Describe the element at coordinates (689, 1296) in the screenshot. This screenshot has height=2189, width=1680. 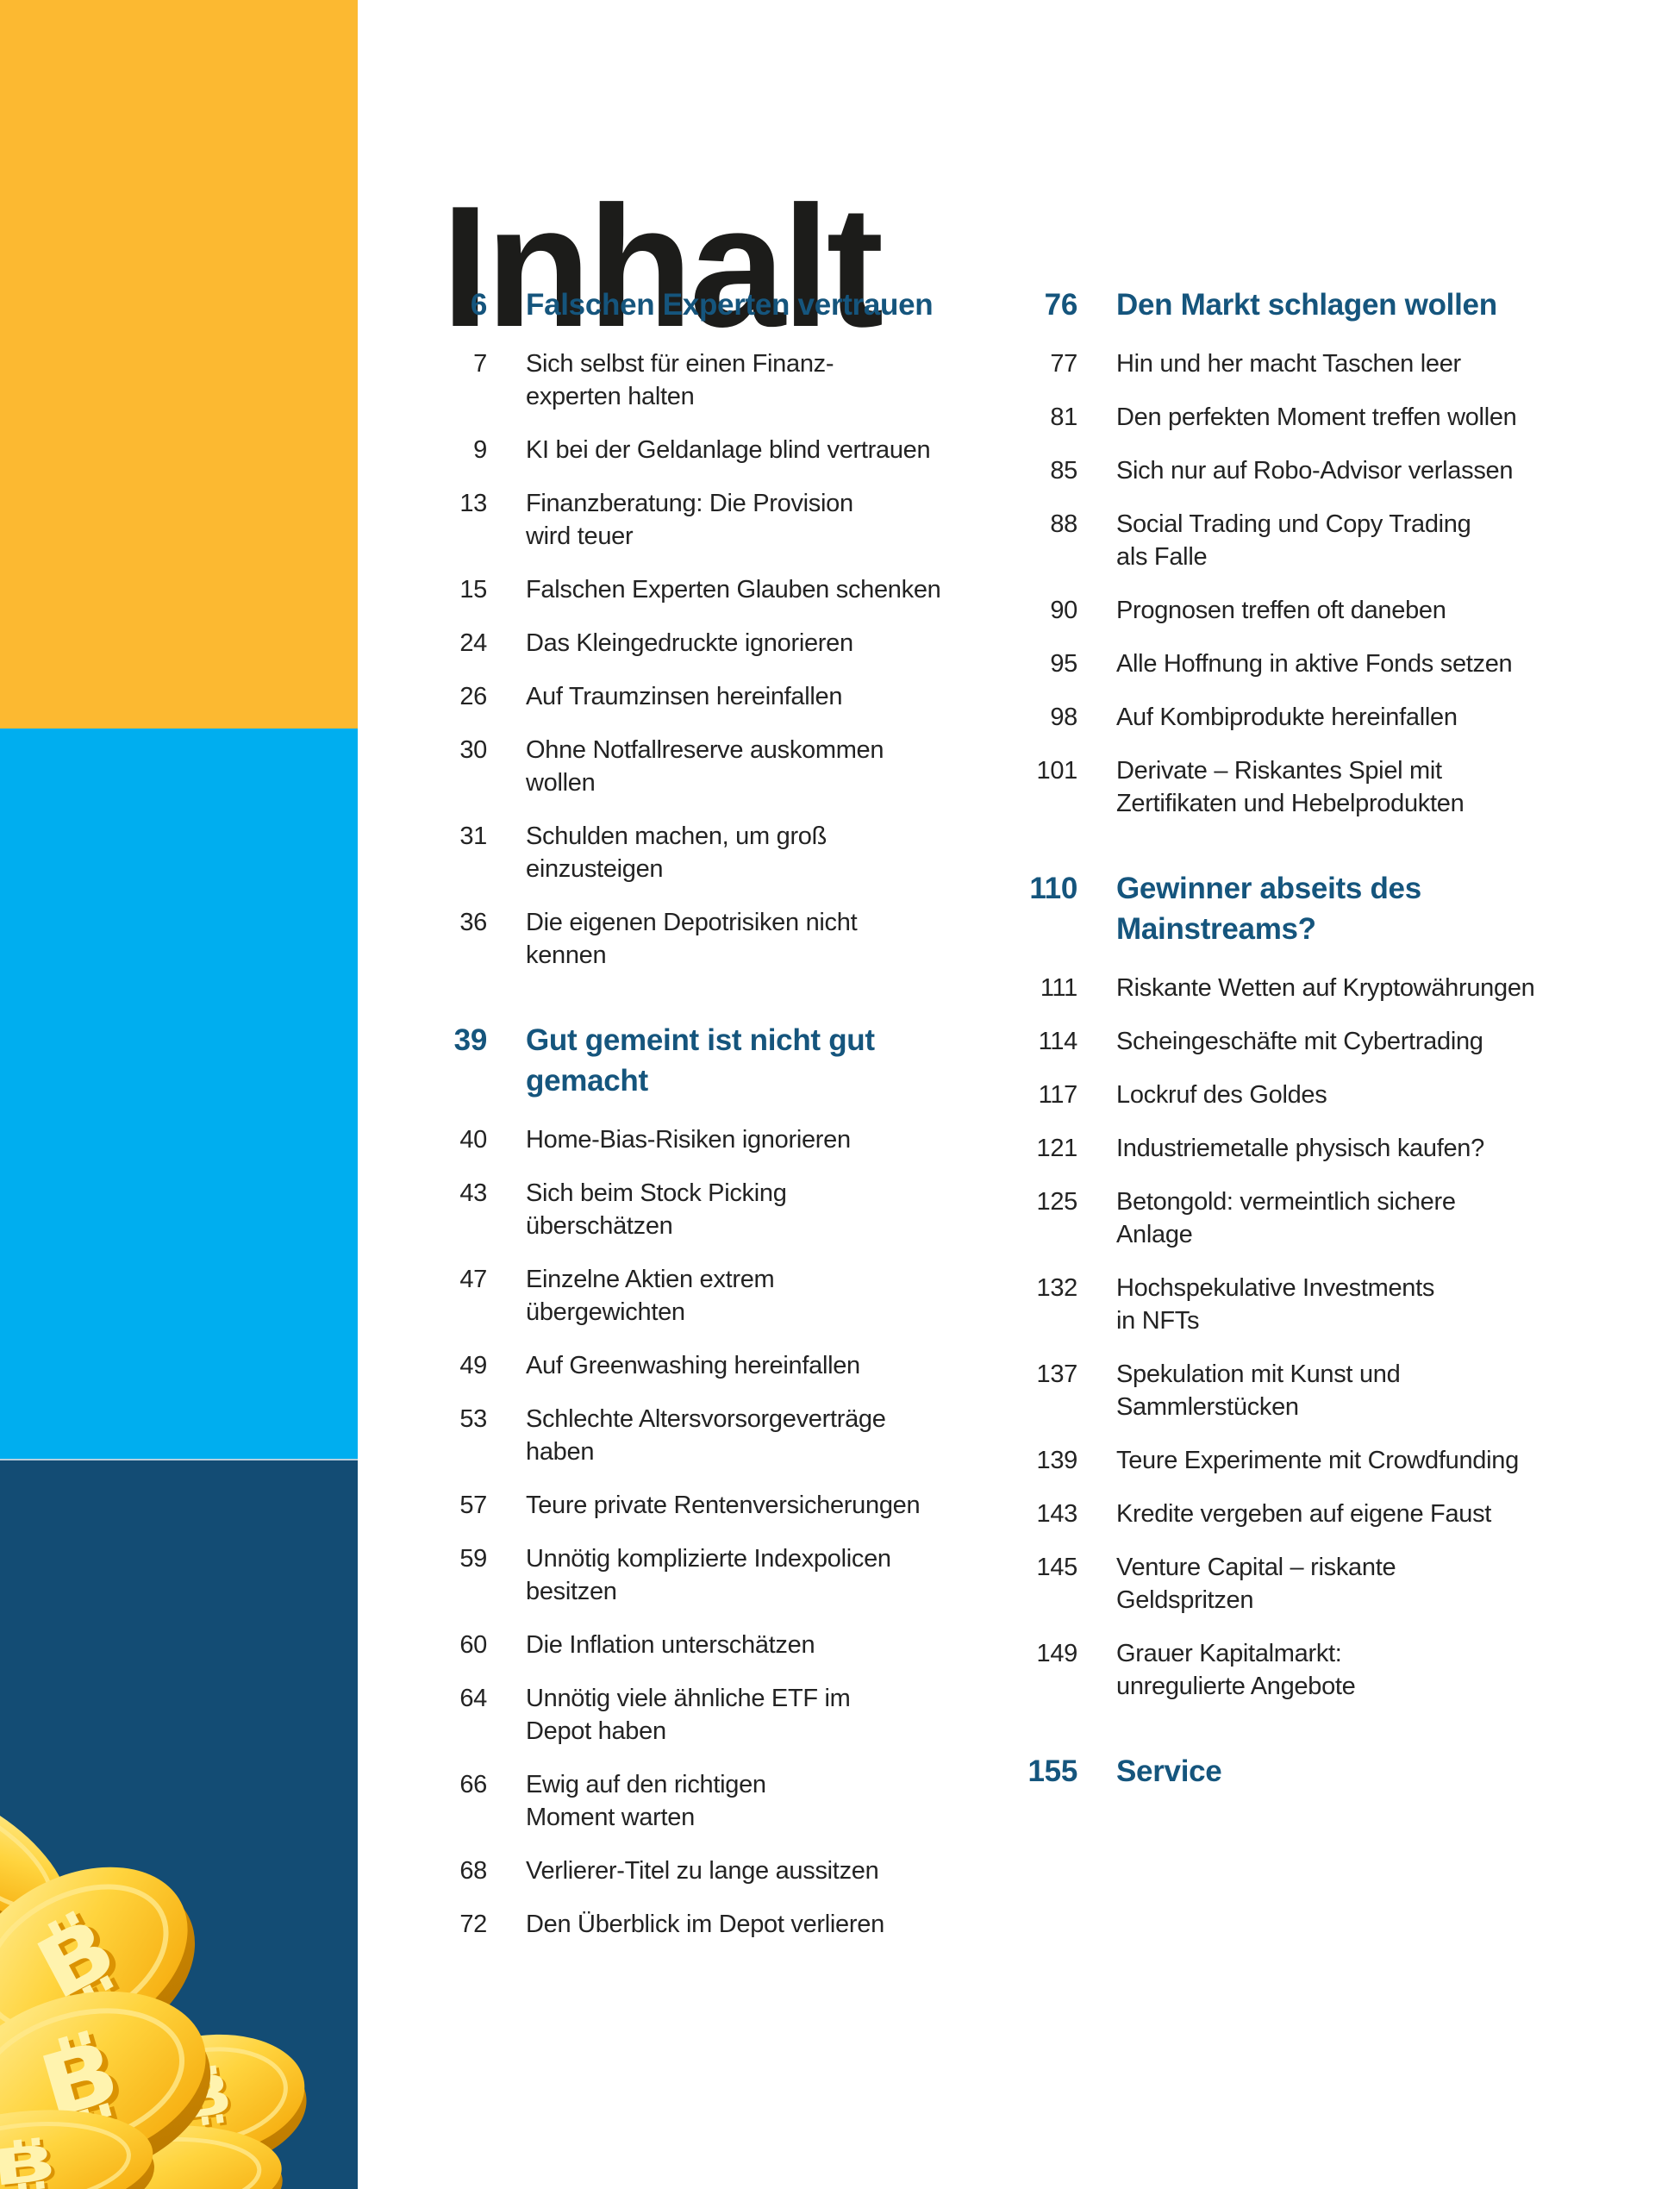
I see `toc-entry-row: 47 Einzelne Aktien extrem übergewichten` at that location.